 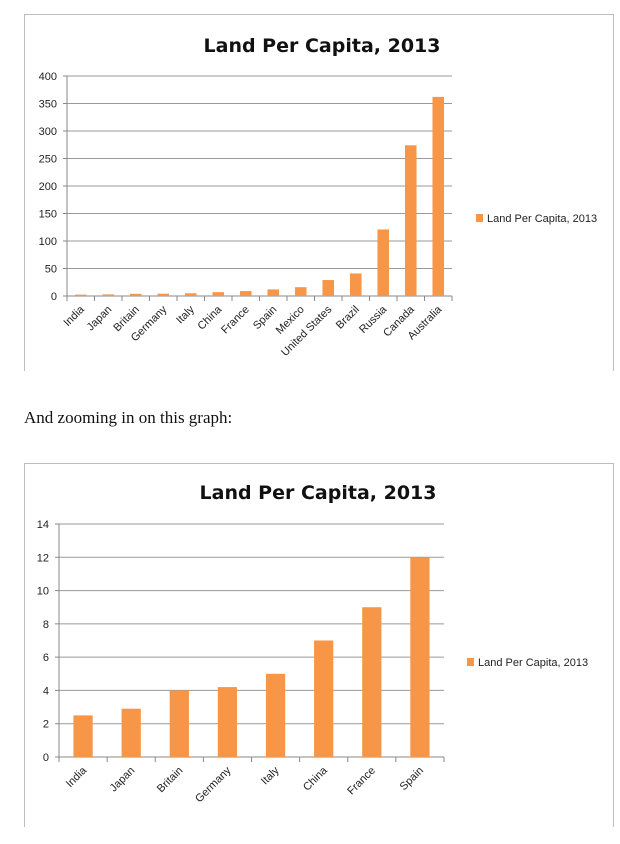 I want to click on bar-united-states, so click(x=328, y=288).